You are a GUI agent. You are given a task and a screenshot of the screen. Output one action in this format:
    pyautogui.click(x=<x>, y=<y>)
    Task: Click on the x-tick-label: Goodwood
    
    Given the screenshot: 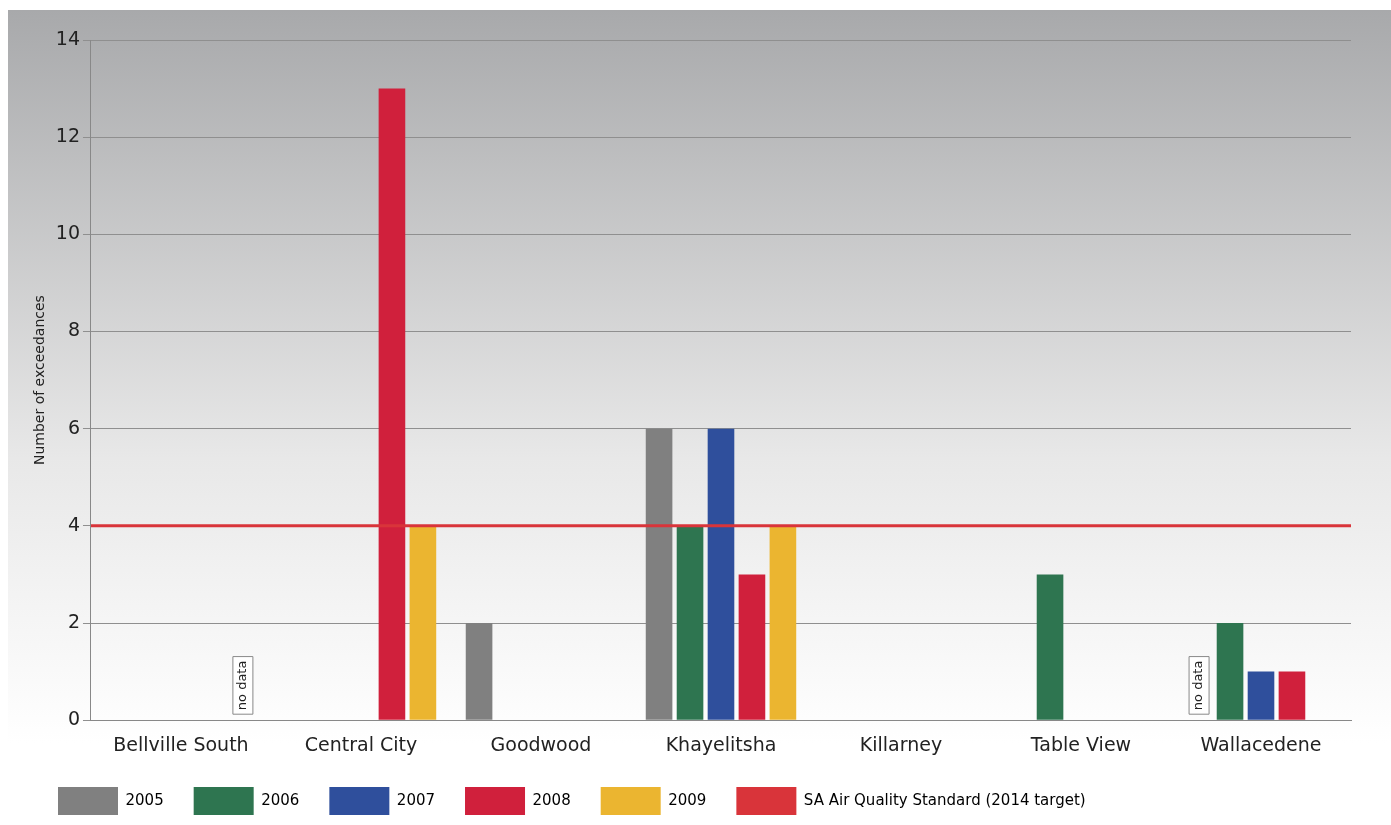 What is the action you would take?
    pyautogui.click(x=541, y=743)
    